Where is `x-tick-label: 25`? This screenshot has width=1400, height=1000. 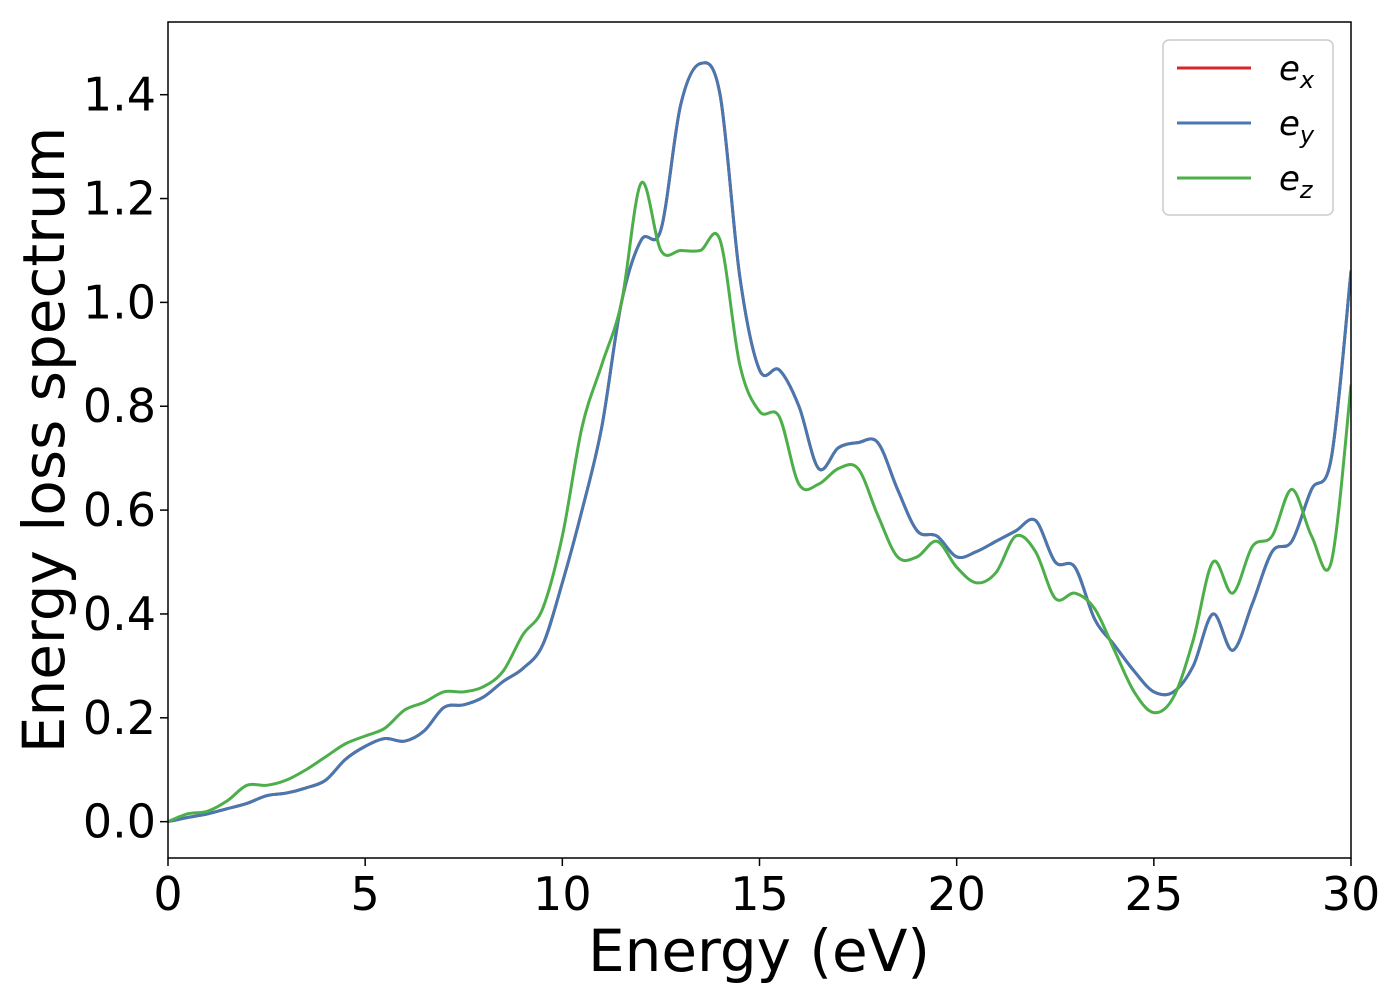
x-tick-label: 25 is located at coordinates (1154, 894).